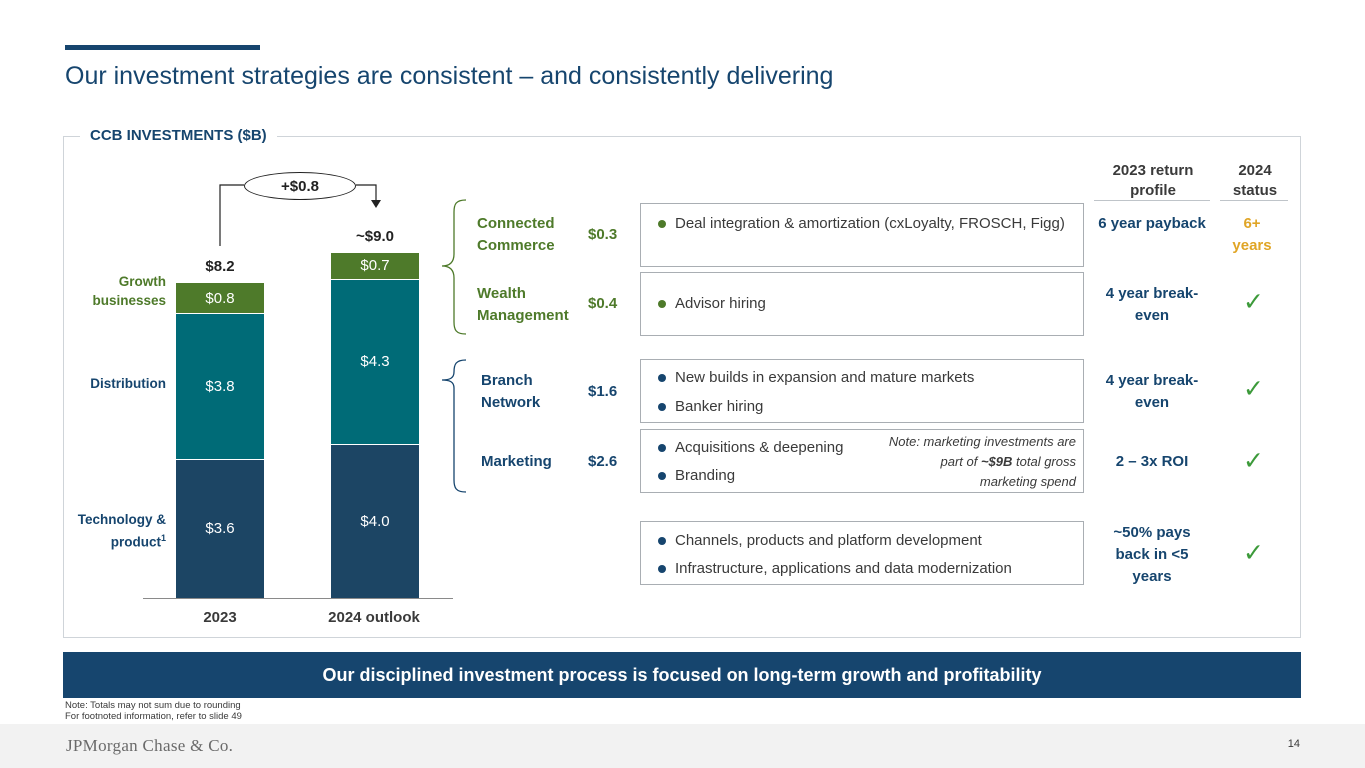  Describe the element at coordinates (1027, 471) in the screenshot. I see `note-text: total gross marketing spend` at that location.